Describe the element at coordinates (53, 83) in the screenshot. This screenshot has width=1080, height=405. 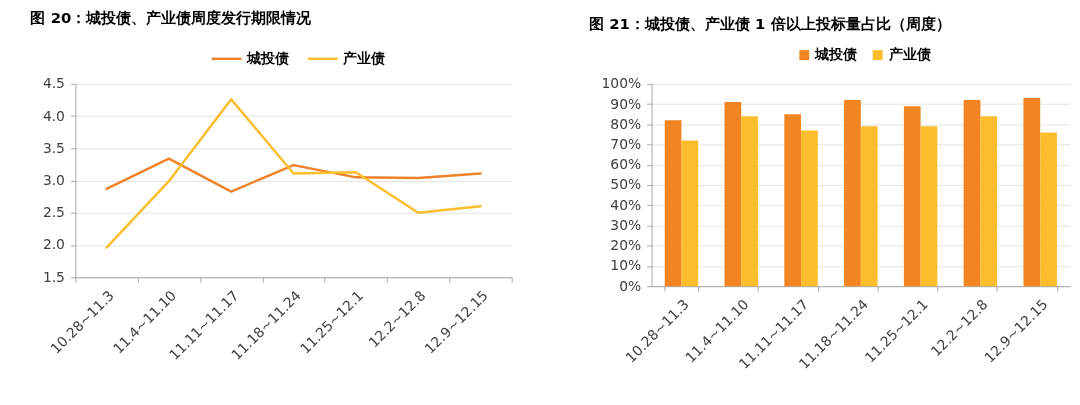
I see `y-tick-label: 4.5` at that location.